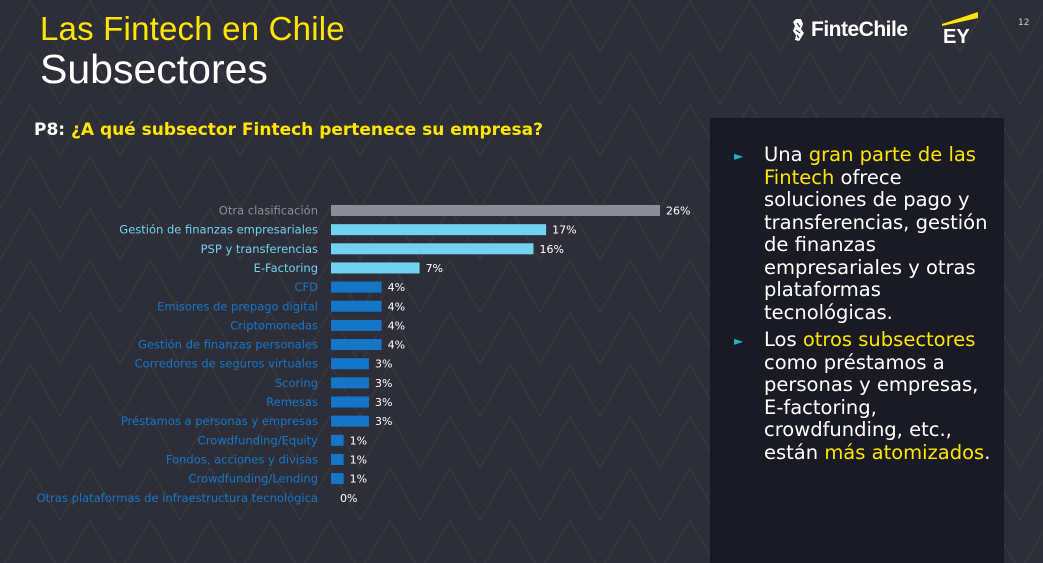 This screenshot has height=563, width=1043. What do you see at coordinates (434, 268) in the screenshot?
I see `value-label: 7%` at bounding box center [434, 268].